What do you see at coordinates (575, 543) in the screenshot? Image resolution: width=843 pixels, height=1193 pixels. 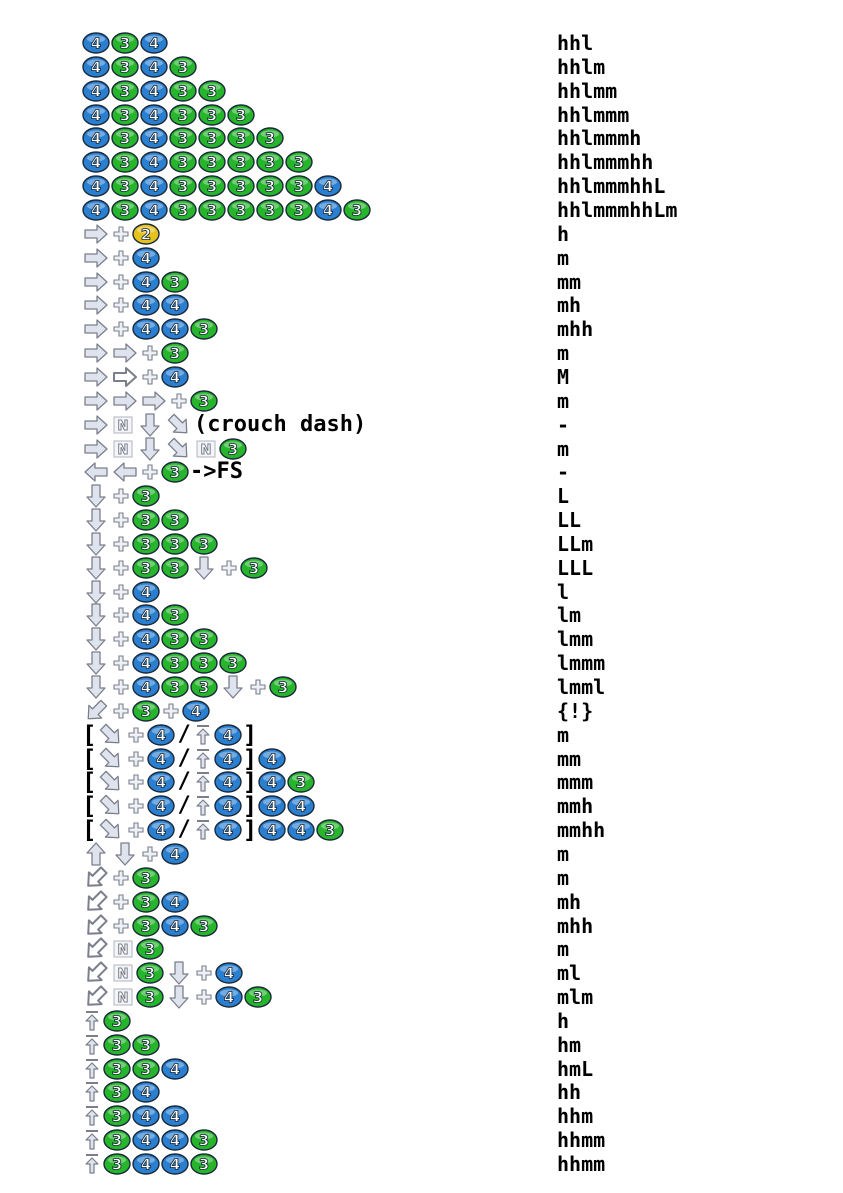 I see `combo-notation: LLm` at bounding box center [575, 543].